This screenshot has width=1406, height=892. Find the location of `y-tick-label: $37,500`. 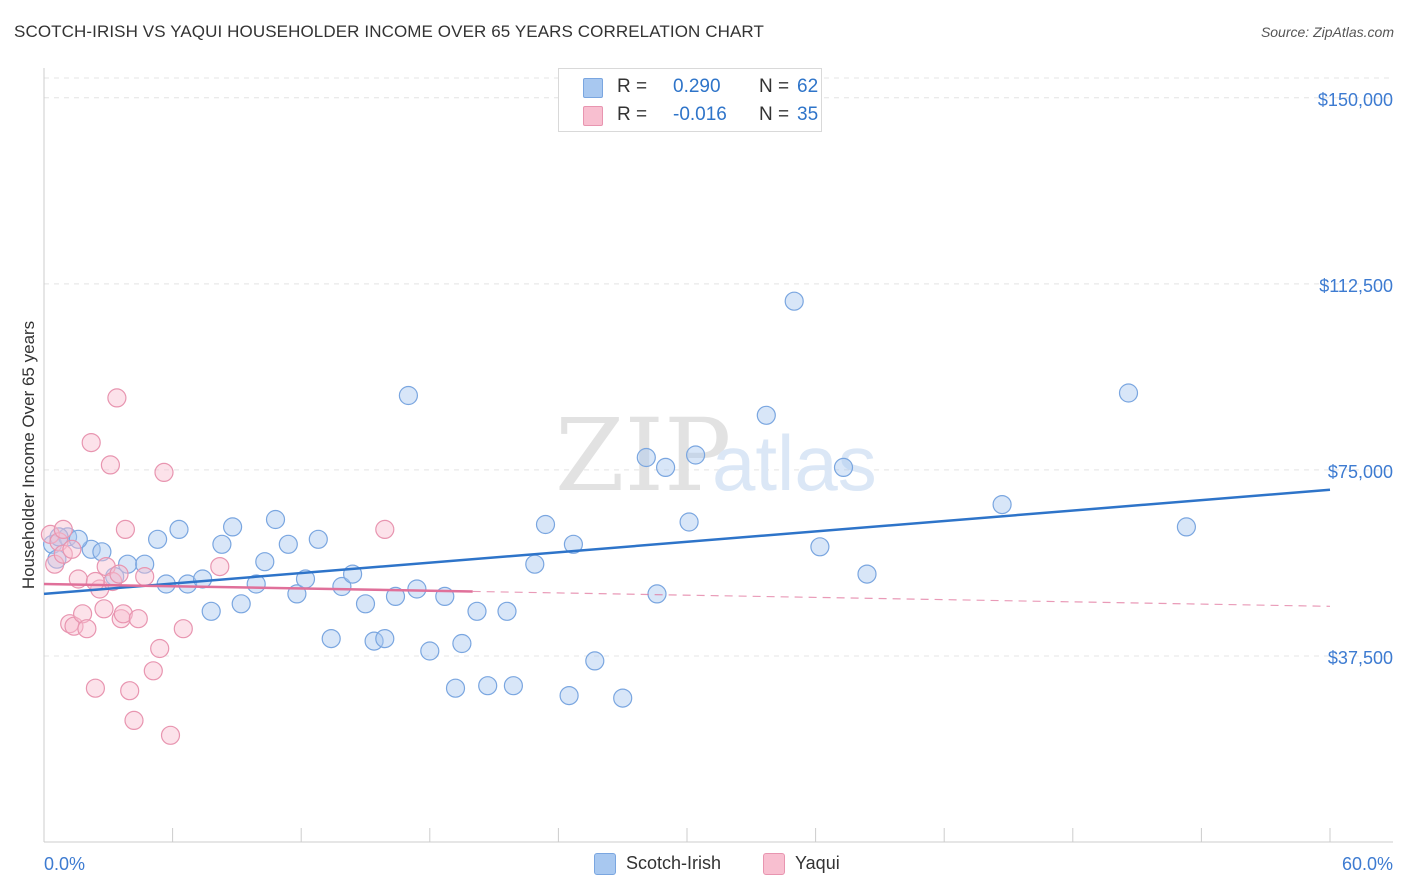

y-tick-label: $37,500 is located at coordinates (1360, 658).